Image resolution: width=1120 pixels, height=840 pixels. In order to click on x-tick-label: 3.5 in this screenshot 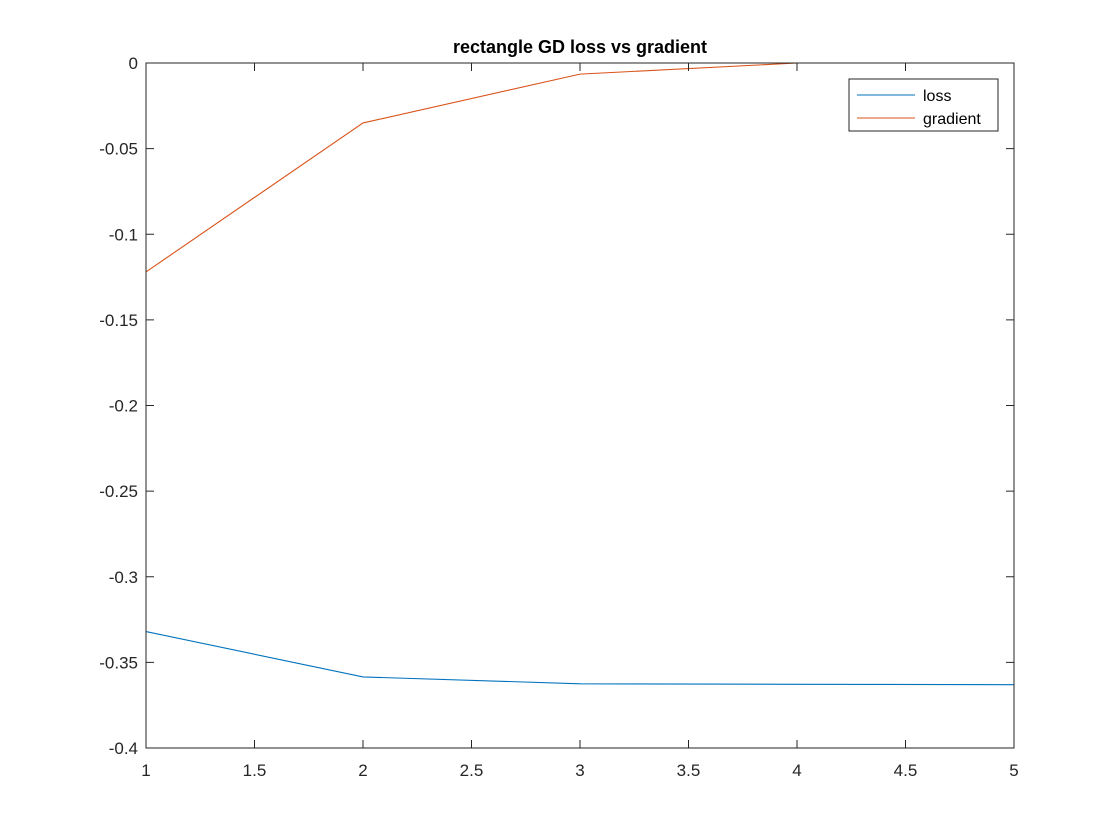, I will do `click(689, 770)`.